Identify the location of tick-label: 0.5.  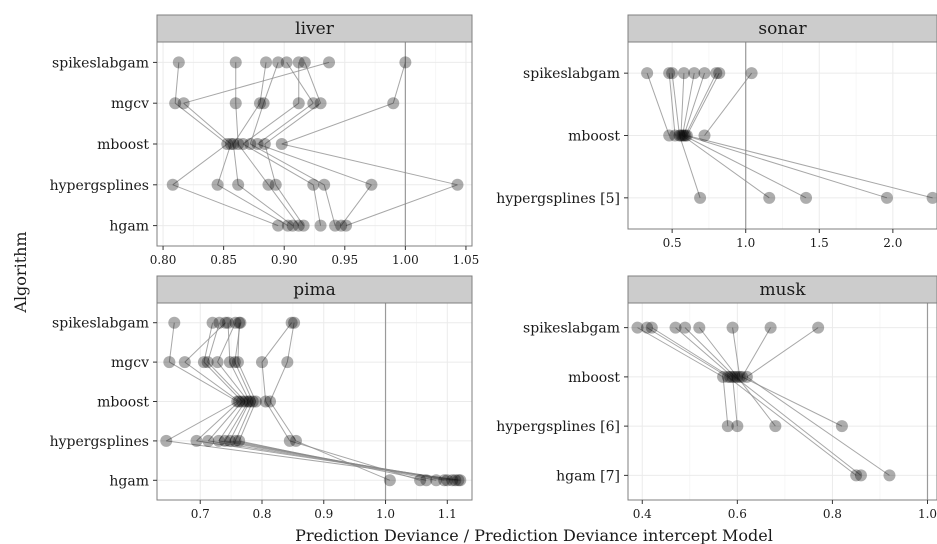
(672, 243).